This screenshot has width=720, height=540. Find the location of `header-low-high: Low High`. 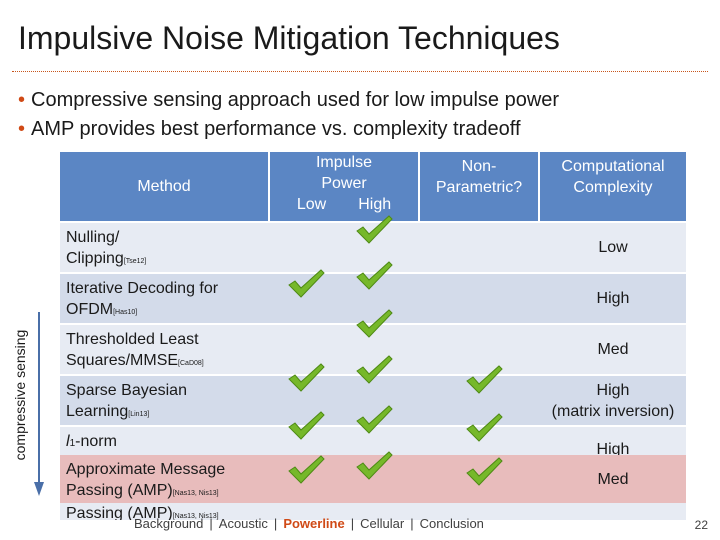

header-low-high: Low High is located at coordinates (344, 204).